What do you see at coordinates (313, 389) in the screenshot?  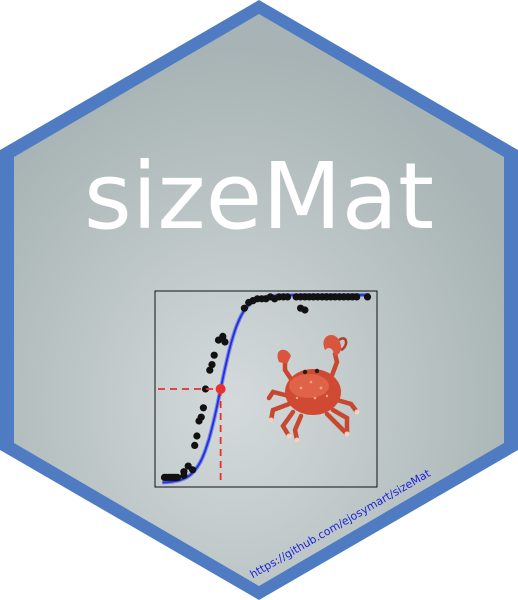 I see `crab-icon` at bounding box center [313, 389].